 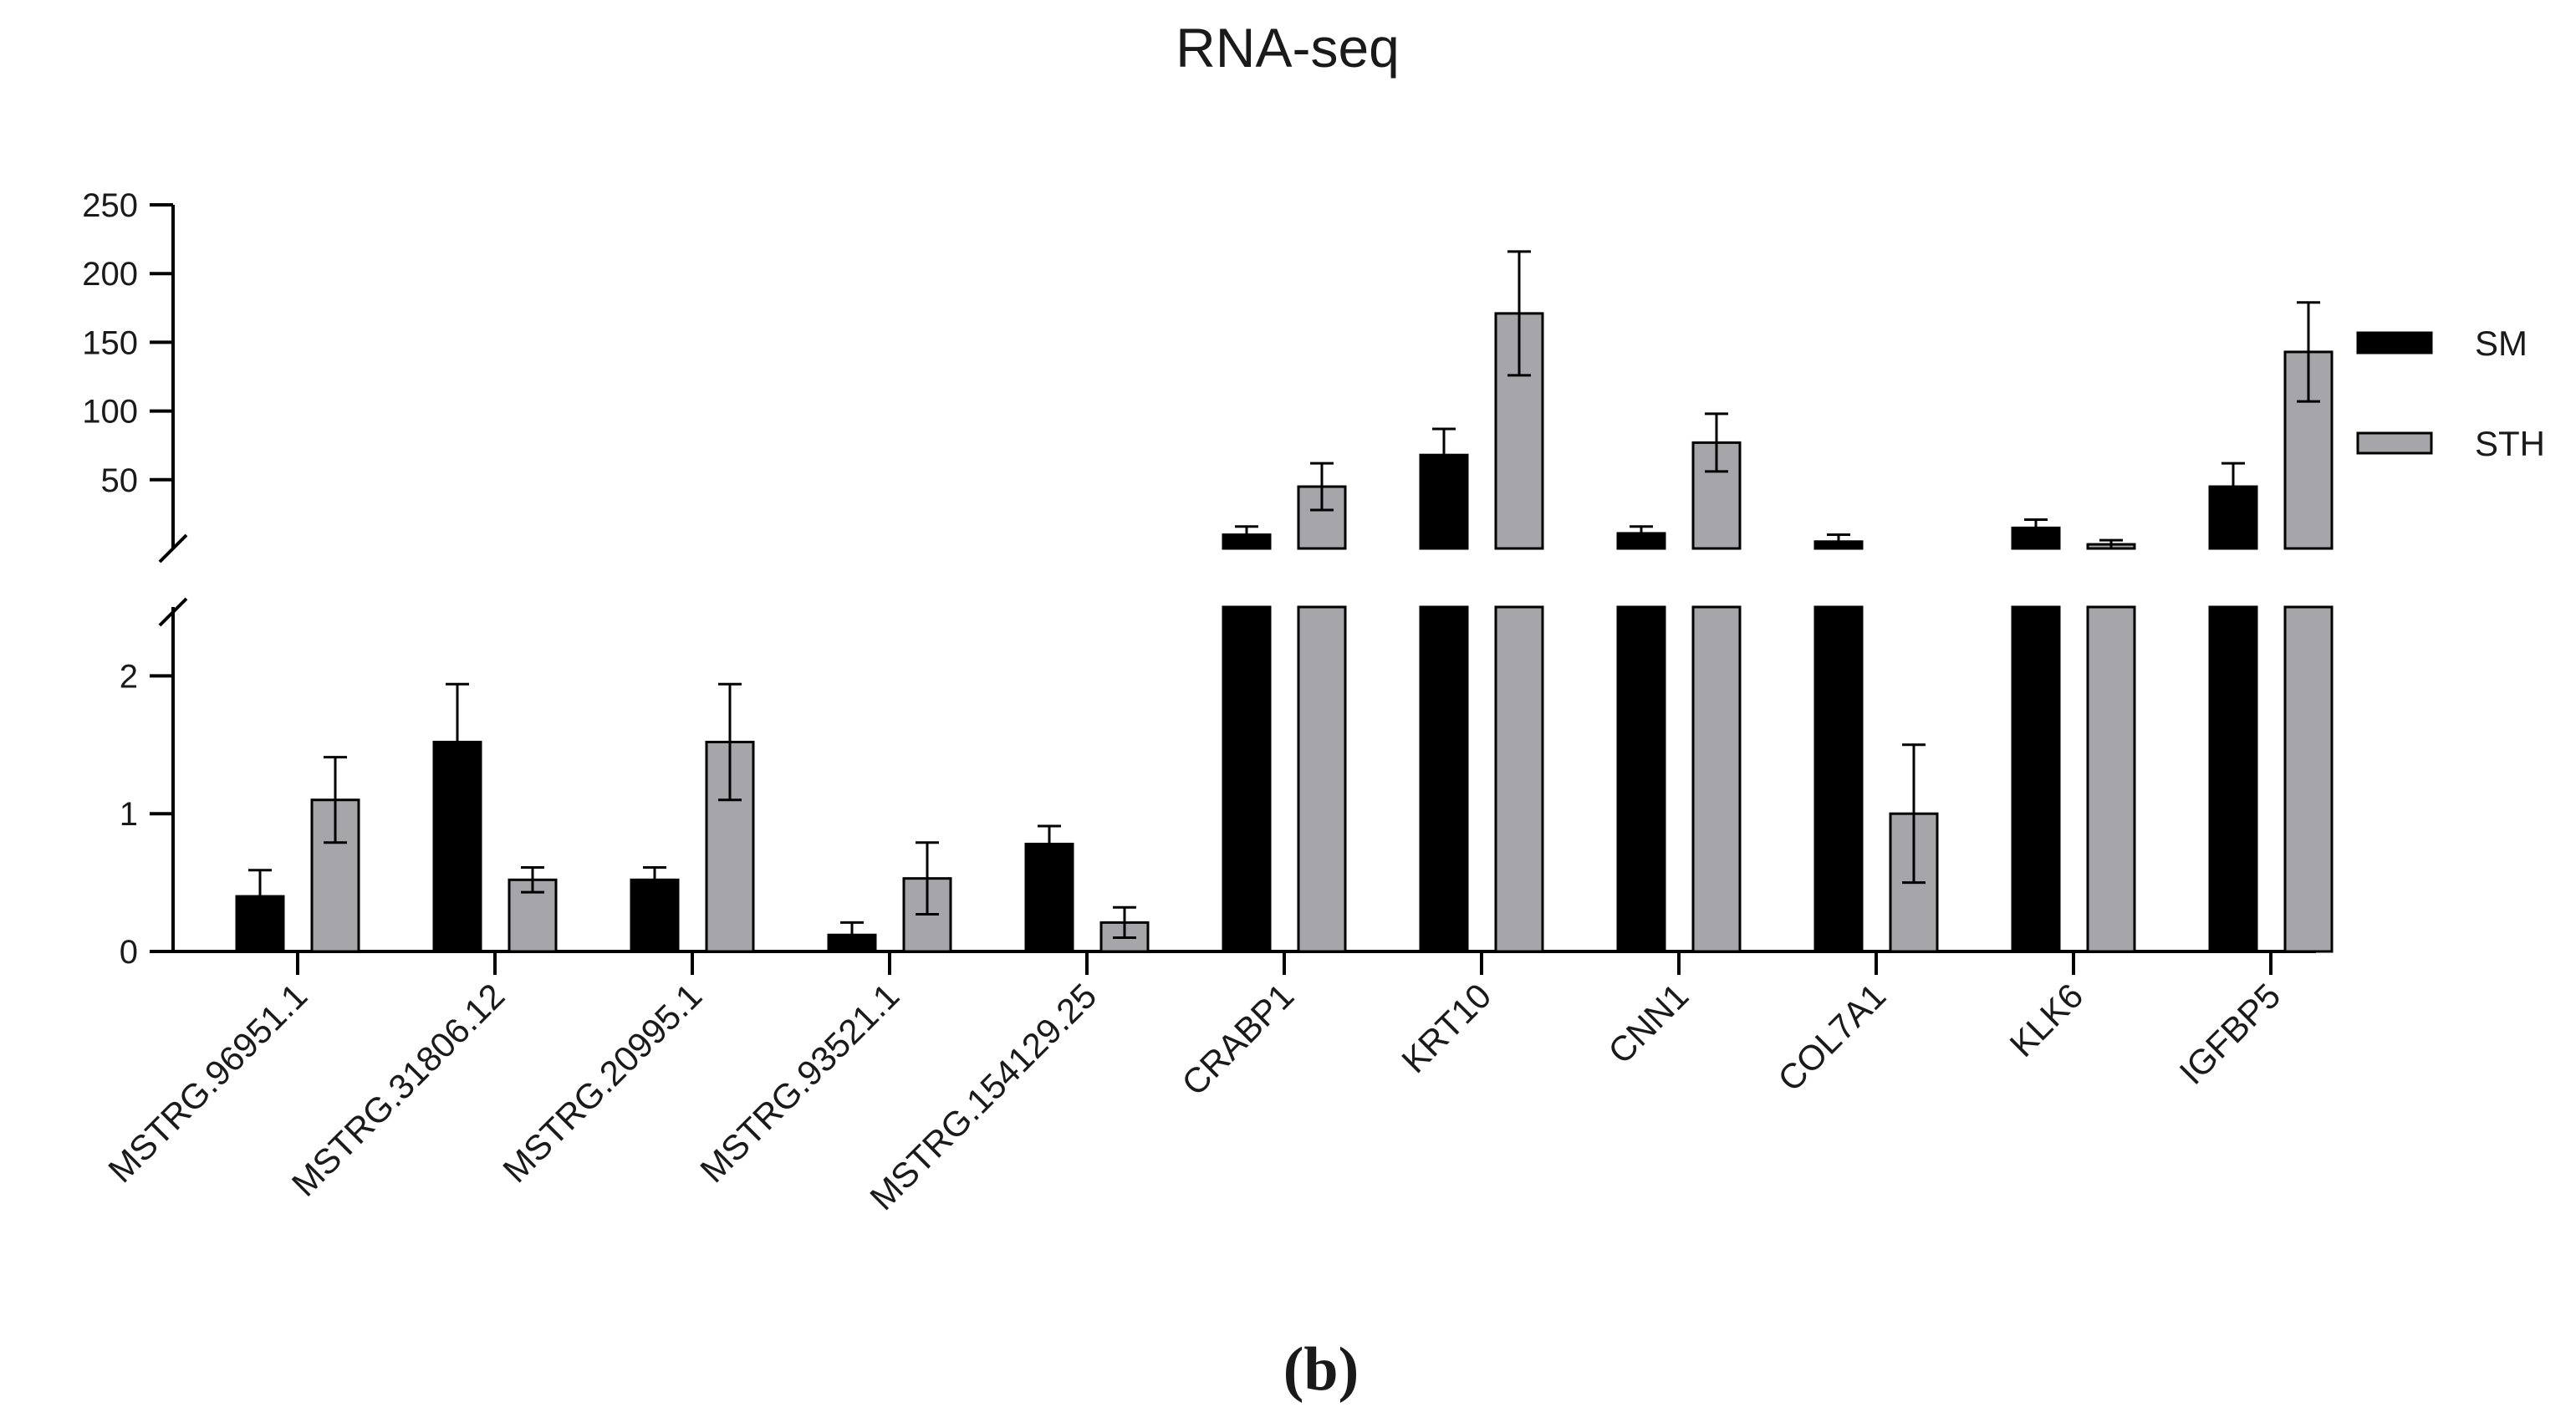 What do you see at coordinates (2450, 443) in the screenshot?
I see `legend-item-sth: STH` at bounding box center [2450, 443].